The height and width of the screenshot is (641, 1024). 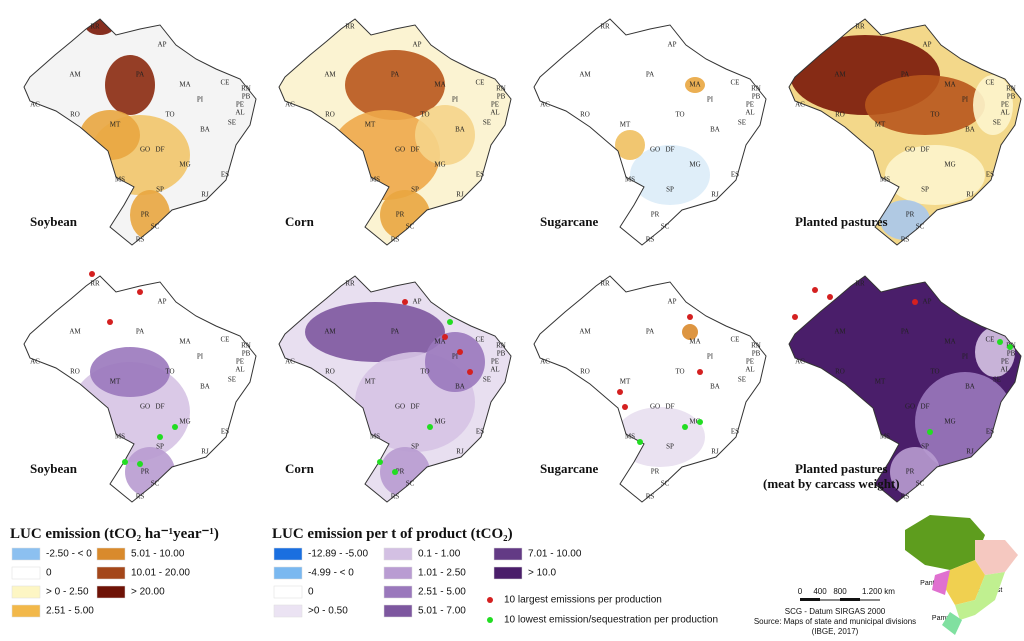 I want to click on panel-label: Sugarcane, so click(x=569, y=468).